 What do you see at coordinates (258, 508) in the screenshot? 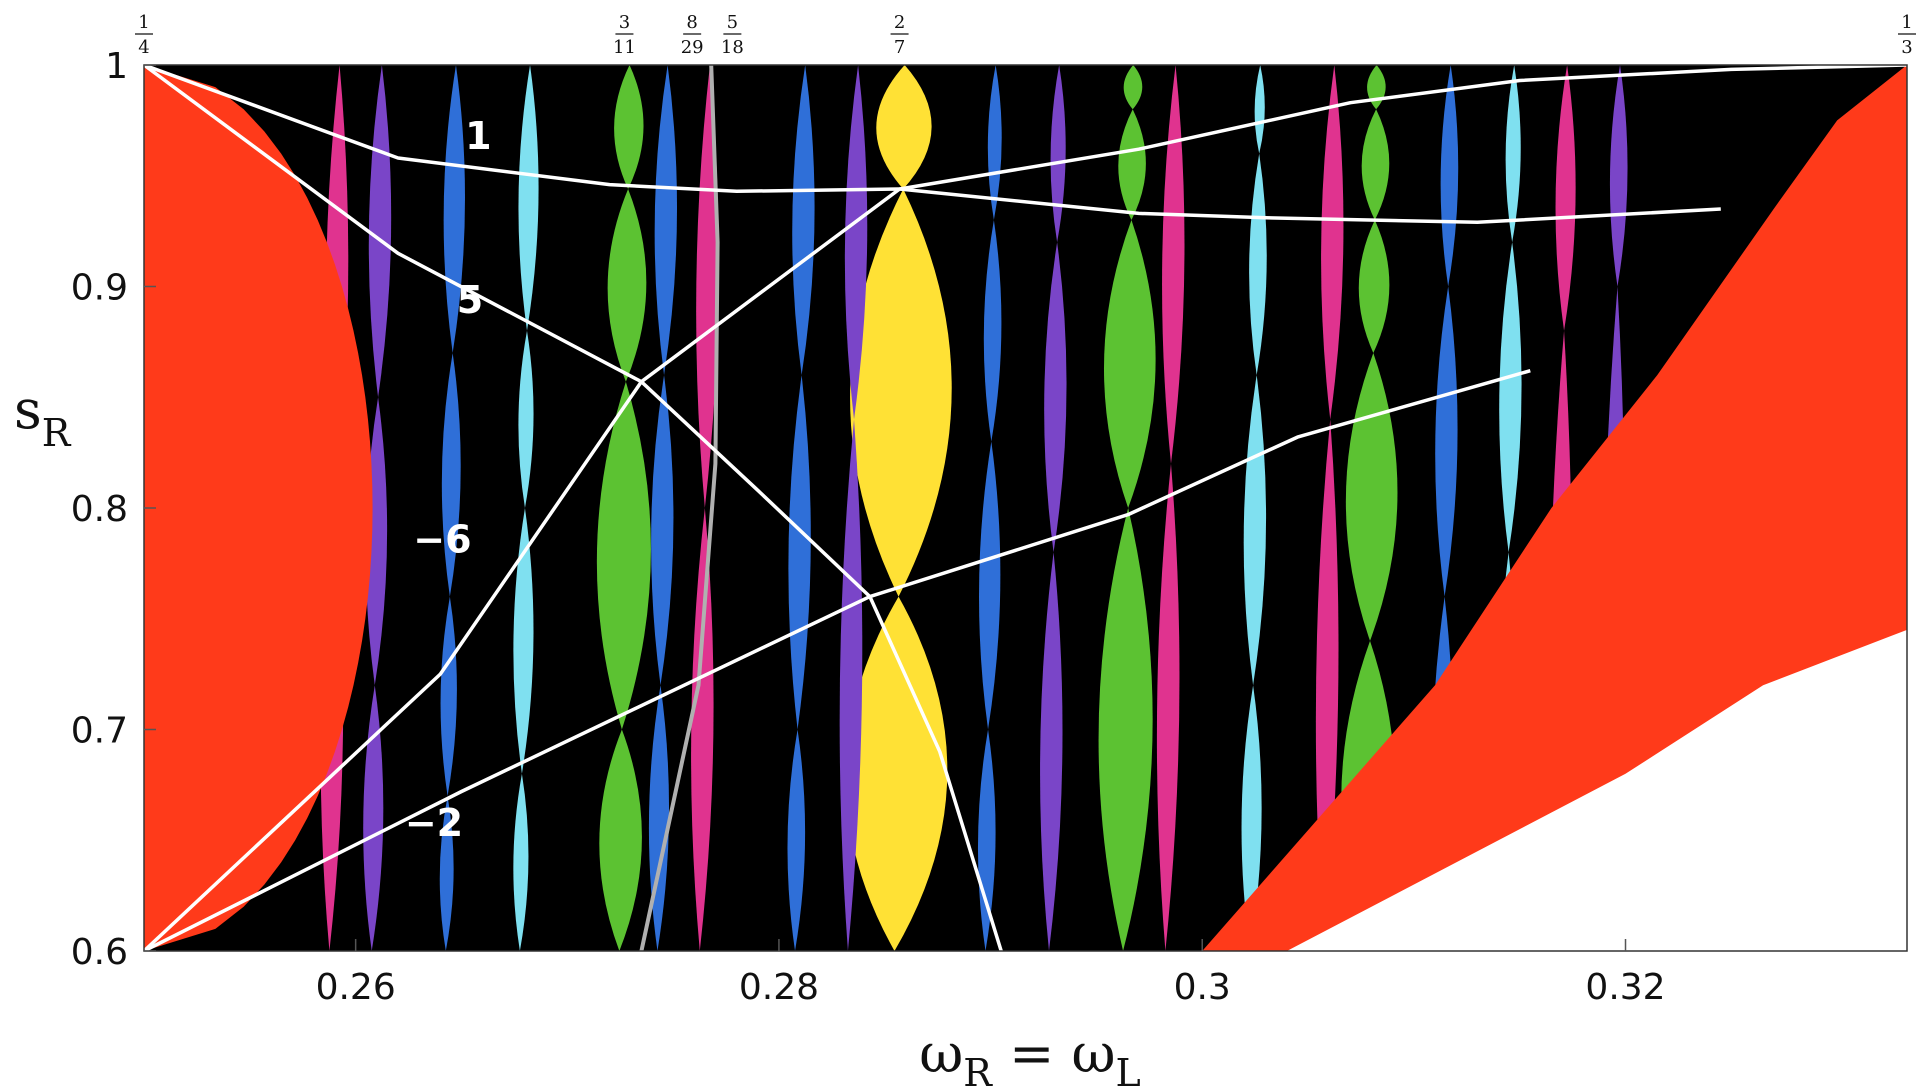
I see `left-red-region` at bounding box center [258, 508].